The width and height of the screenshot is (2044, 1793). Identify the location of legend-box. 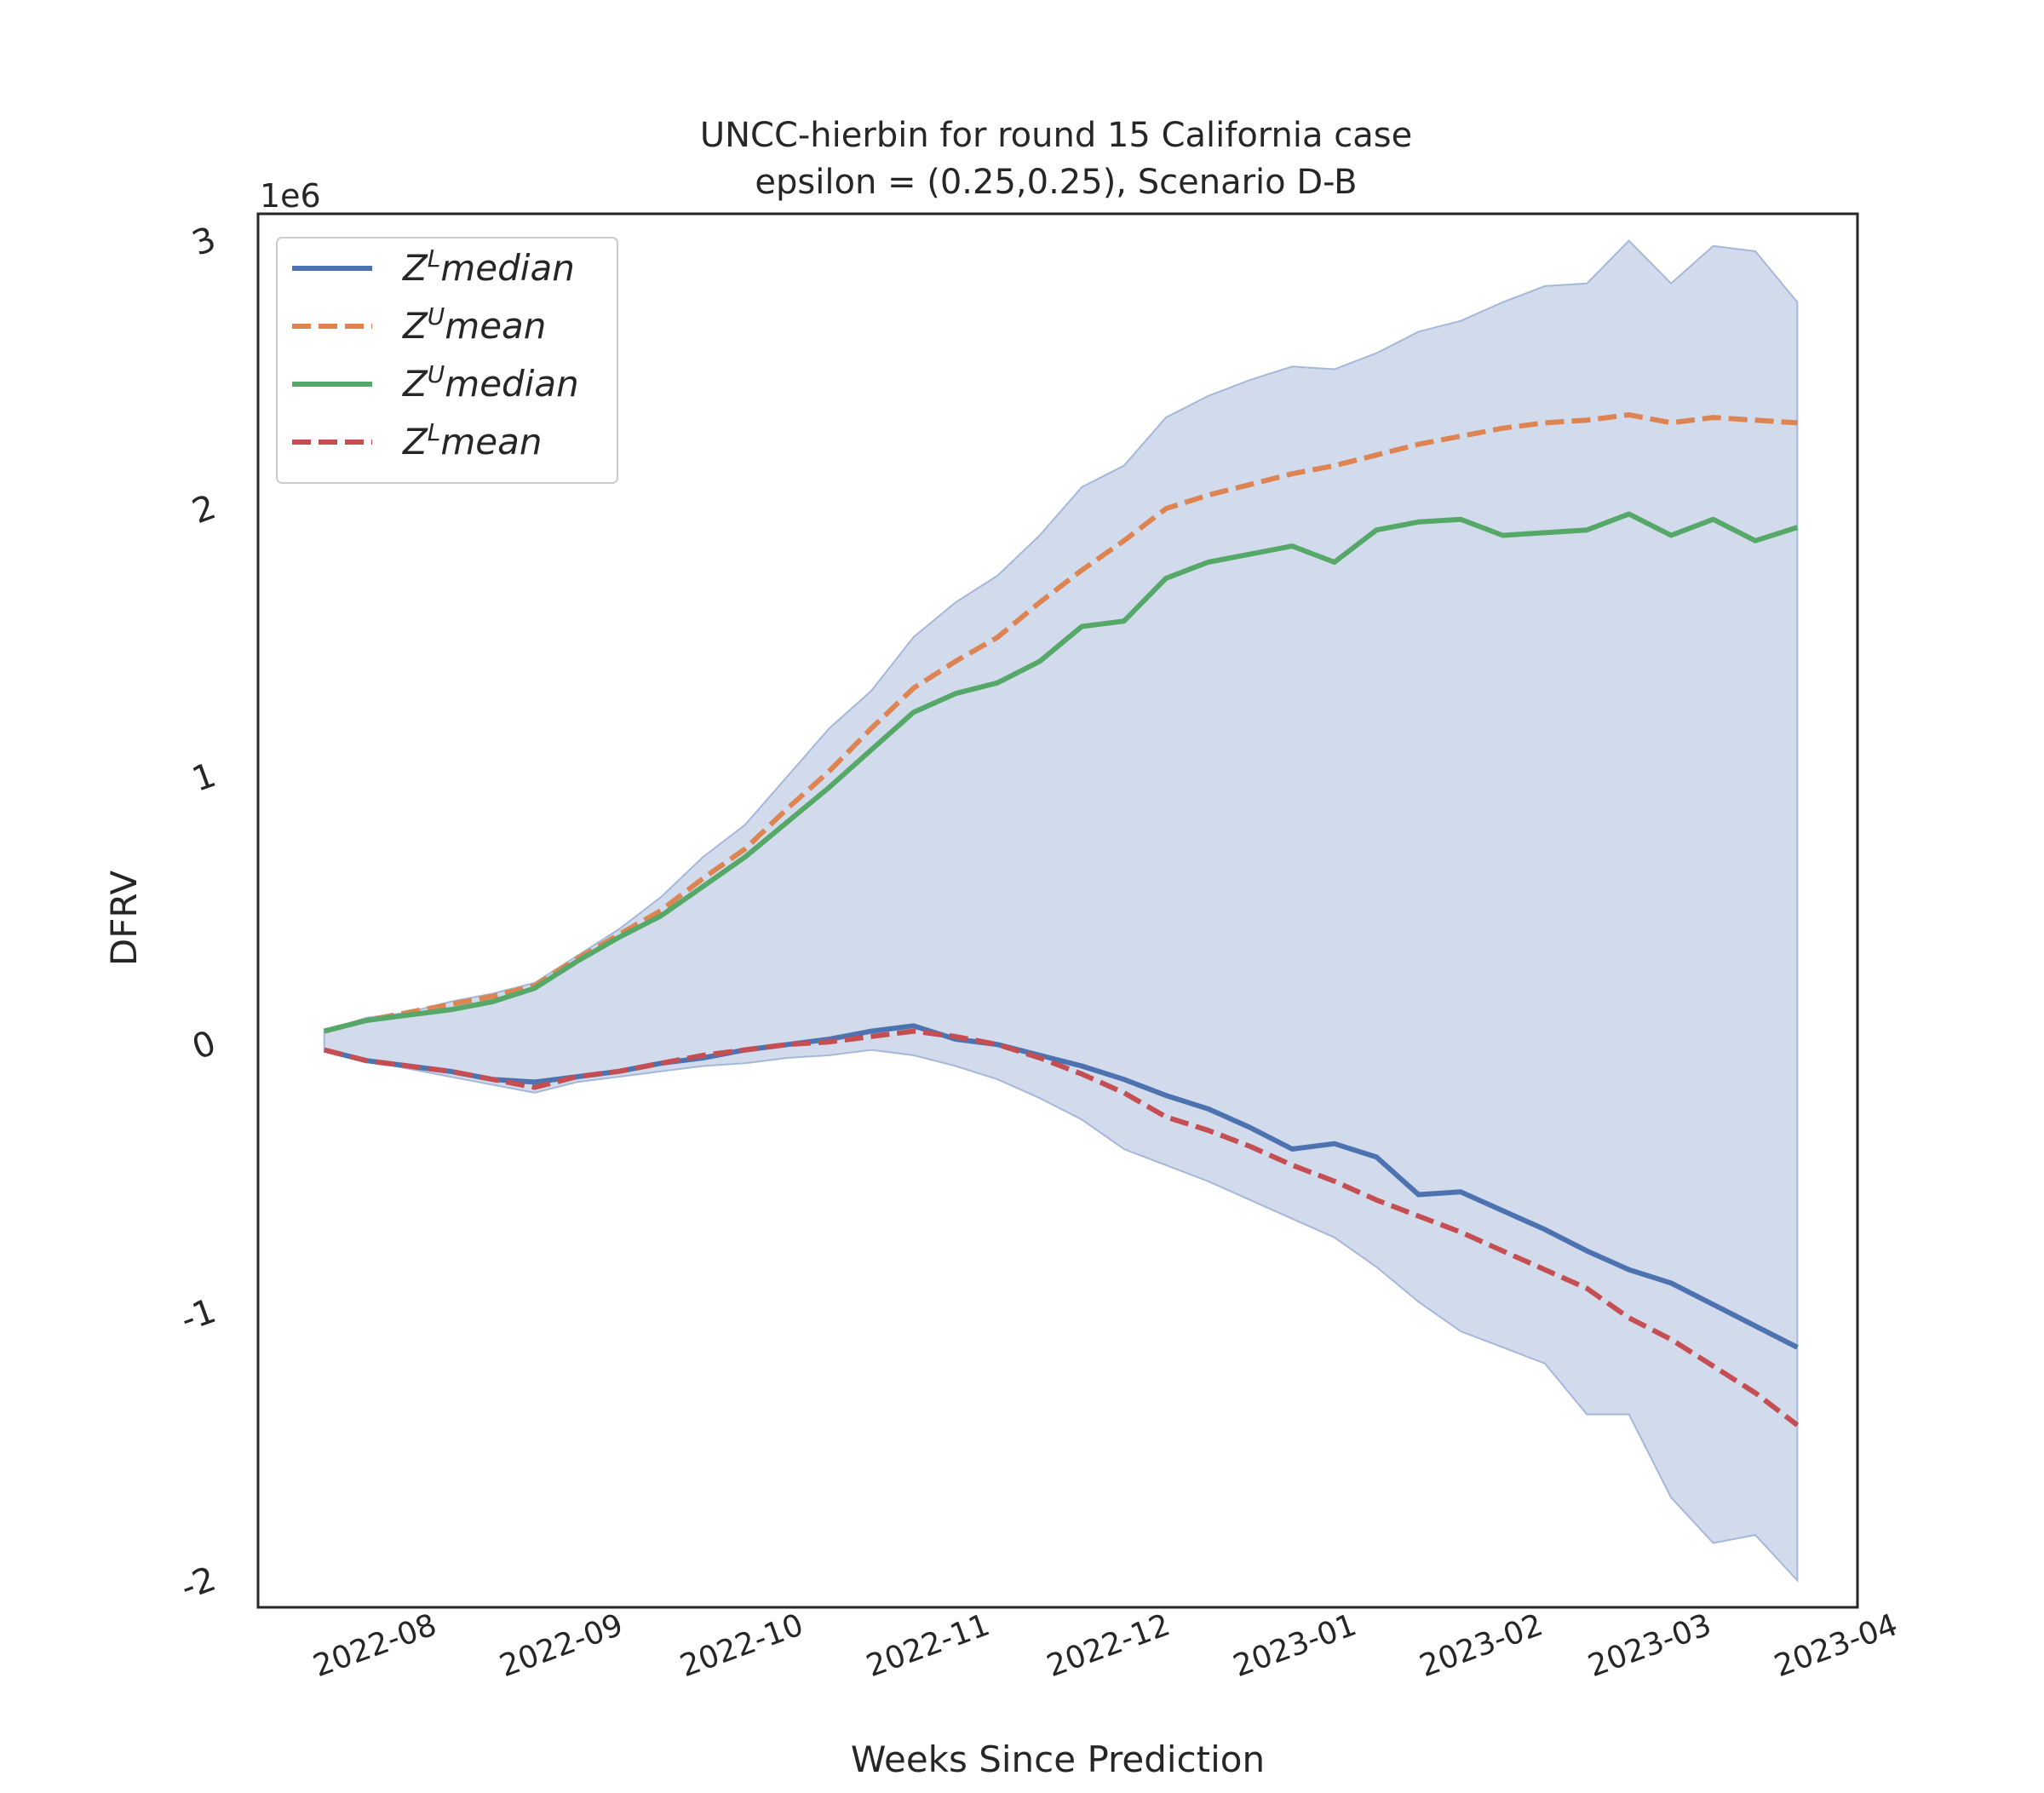
(447, 361).